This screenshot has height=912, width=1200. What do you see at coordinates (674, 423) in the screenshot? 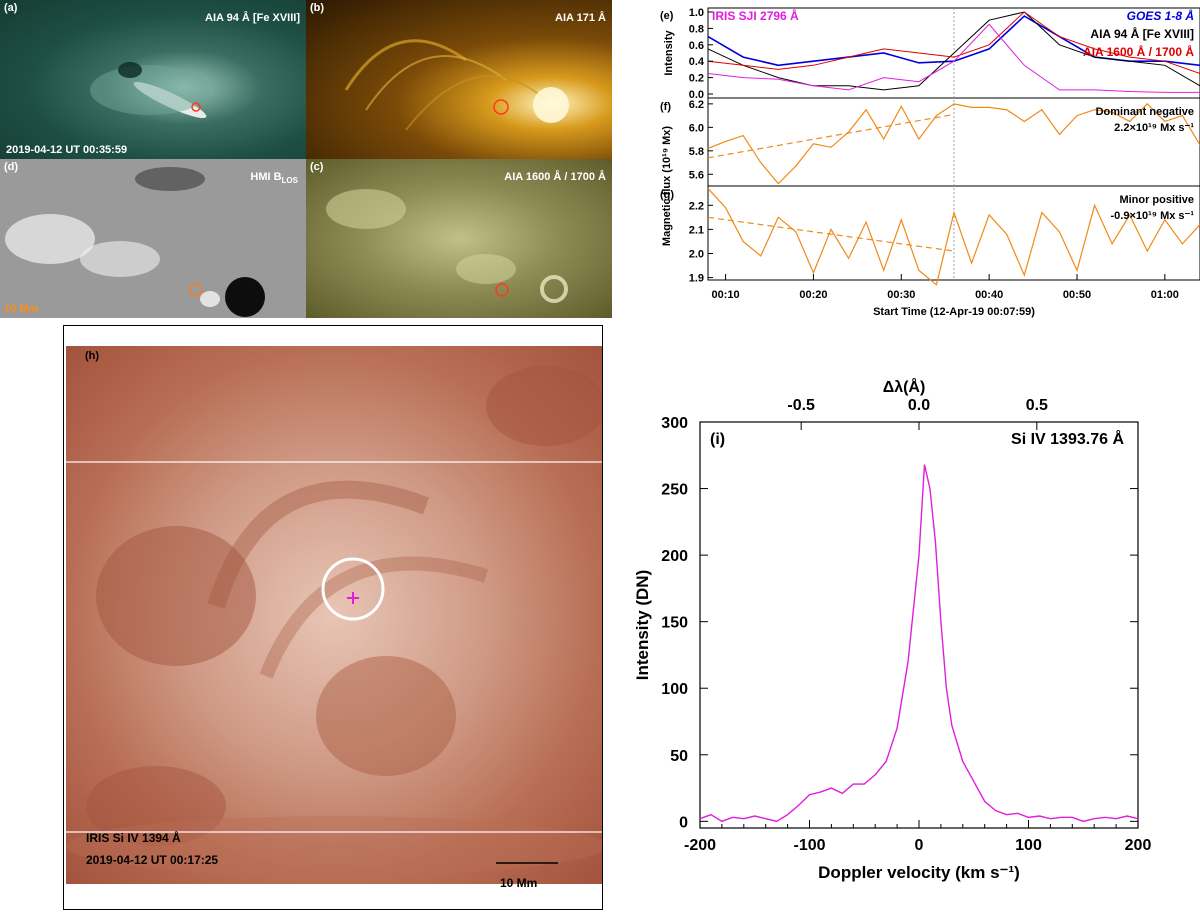
I see `ytick-label-i-6: 300` at bounding box center [674, 423].